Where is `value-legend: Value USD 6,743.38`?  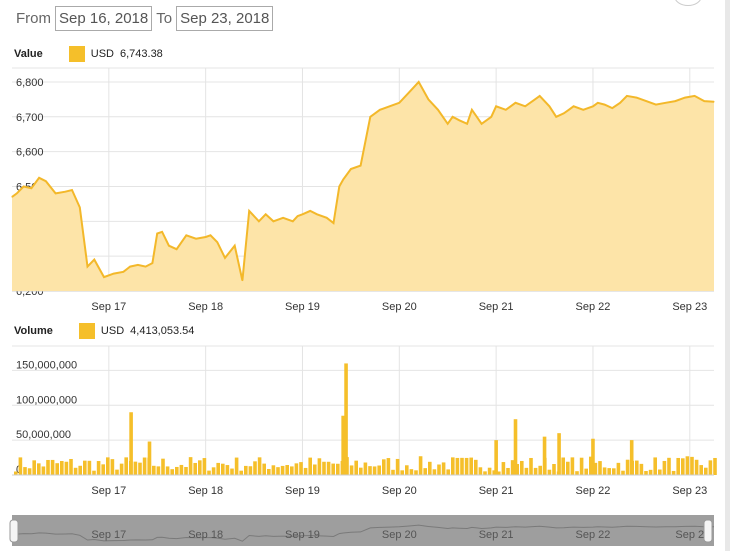
value-legend: Value USD 6,743.38 is located at coordinates (88, 54).